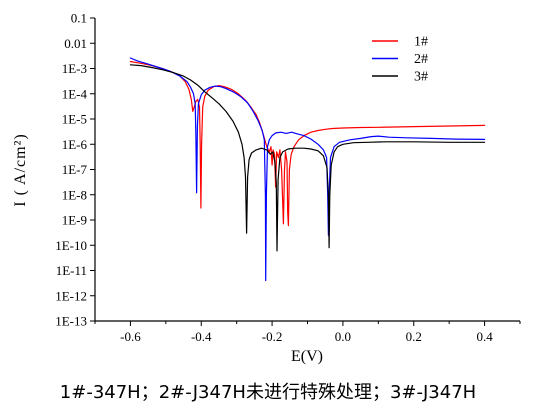 This screenshot has height=410, width=536. I want to click on y-tick-label: 1E-10, so click(71, 245).